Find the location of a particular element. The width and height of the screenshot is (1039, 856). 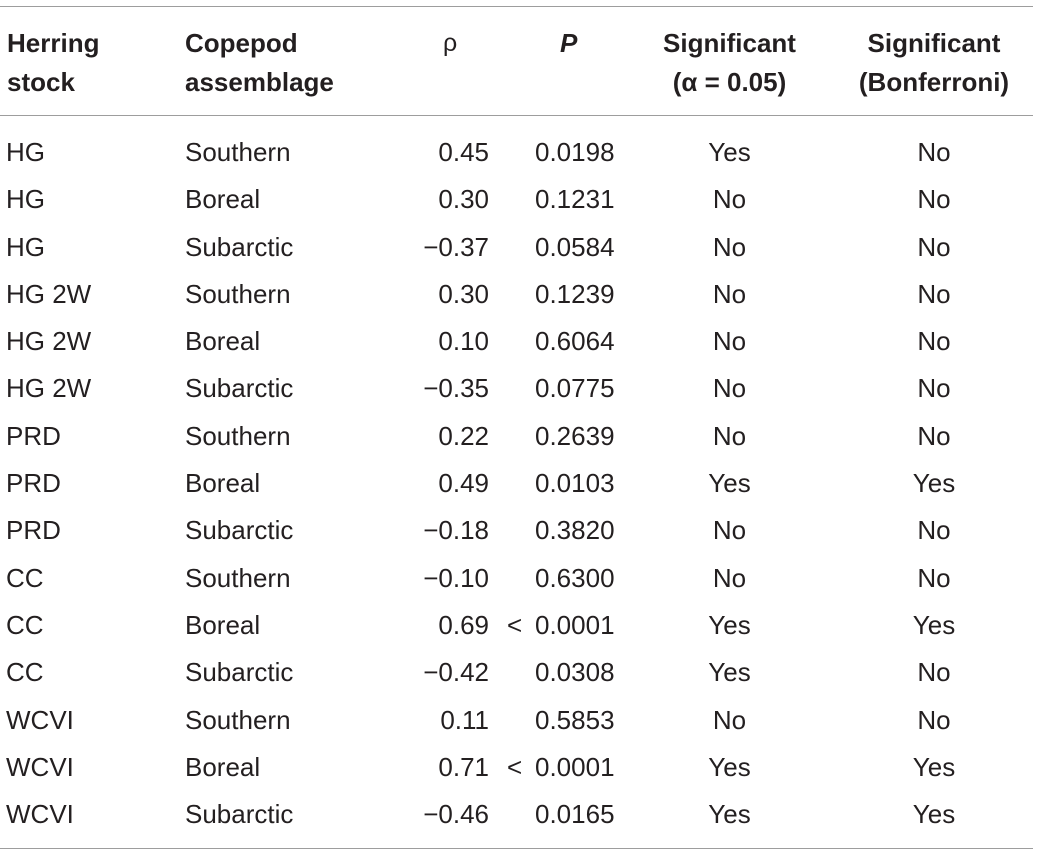

table-bottom-rule is located at coordinates (516, 848).